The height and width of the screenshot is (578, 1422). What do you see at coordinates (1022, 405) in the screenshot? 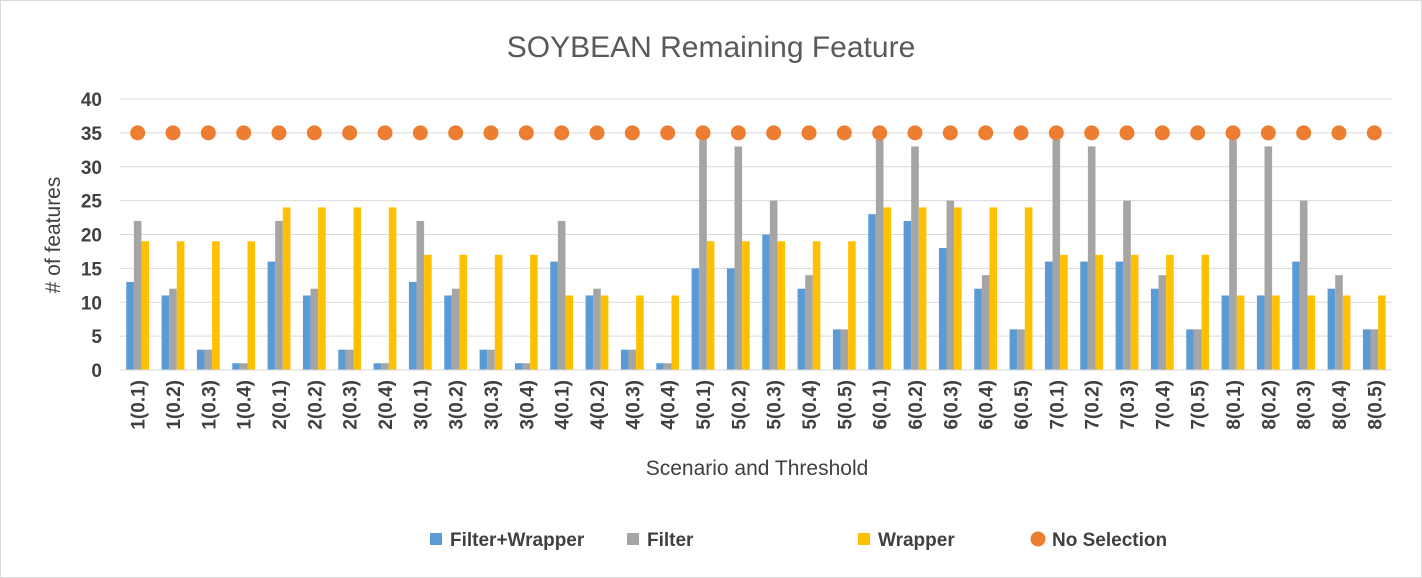
I see `x-tick-label: 6(0.5)` at bounding box center [1022, 405].